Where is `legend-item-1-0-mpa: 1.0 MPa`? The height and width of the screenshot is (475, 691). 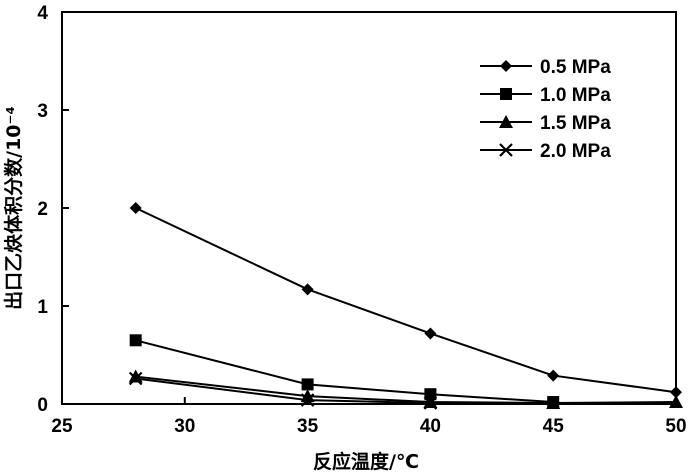
legend-item-1-0-mpa: 1.0 MPa is located at coordinates (545, 95).